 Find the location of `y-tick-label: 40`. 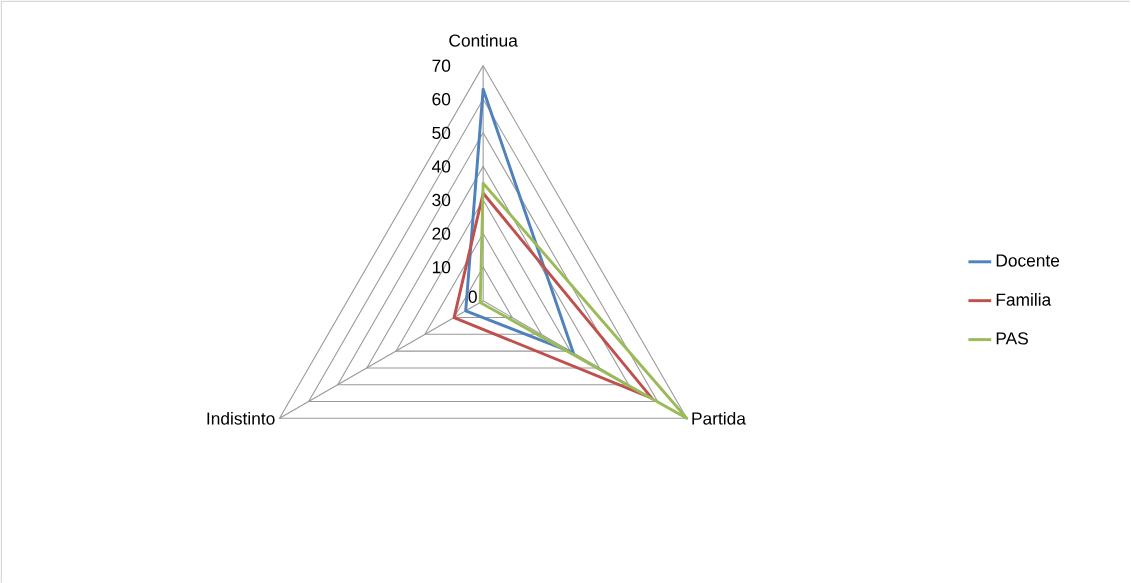

y-tick-label: 40 is located at coordinates (441, 166).